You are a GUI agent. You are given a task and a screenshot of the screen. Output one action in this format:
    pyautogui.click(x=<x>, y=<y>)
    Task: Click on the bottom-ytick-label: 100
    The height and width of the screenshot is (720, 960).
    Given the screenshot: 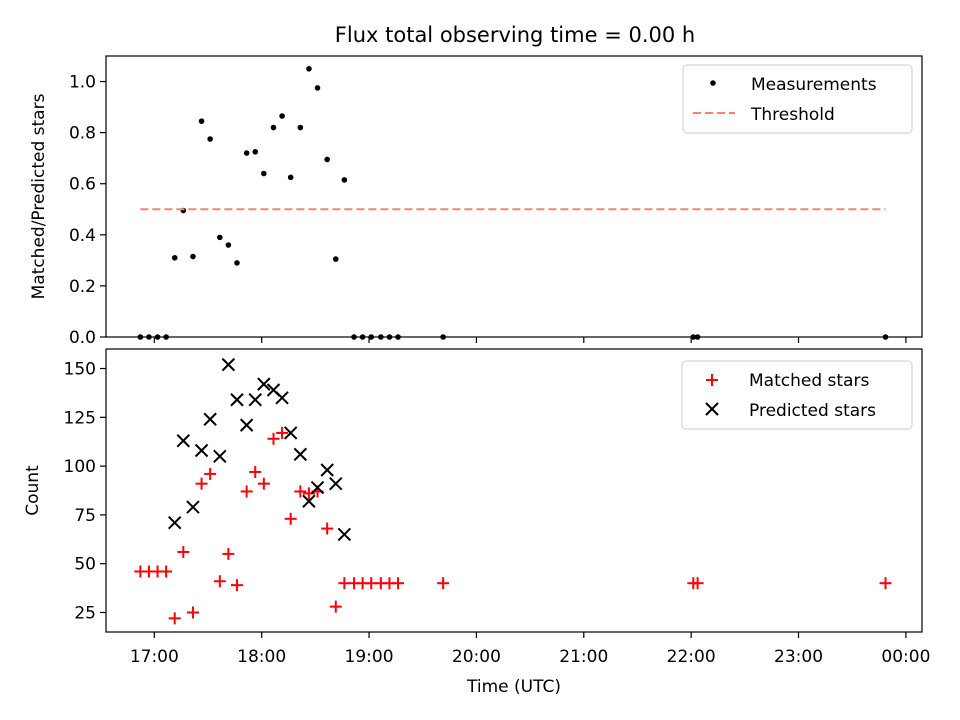 What is the action you would take?
    pyautogui.click(x=80, y=467)
    